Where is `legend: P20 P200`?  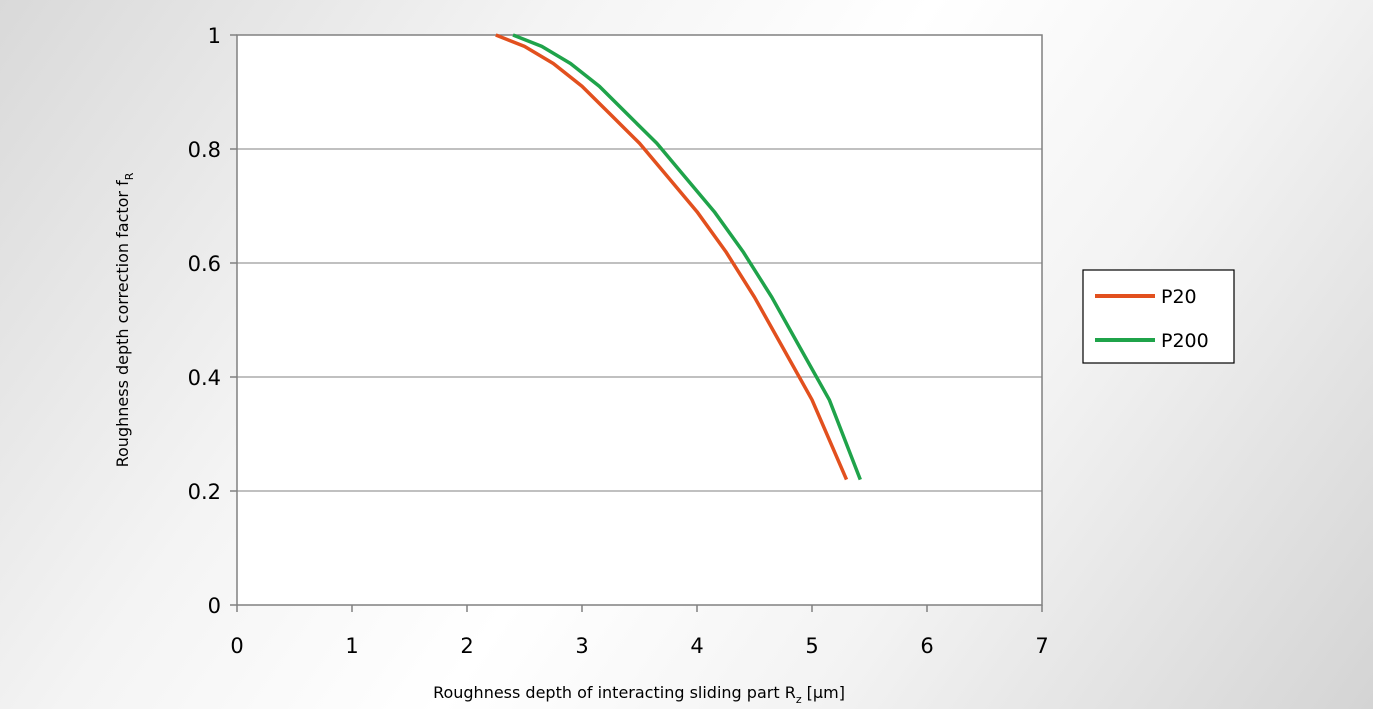
legend: P20 P200 is located at coordinates (1158, 316).